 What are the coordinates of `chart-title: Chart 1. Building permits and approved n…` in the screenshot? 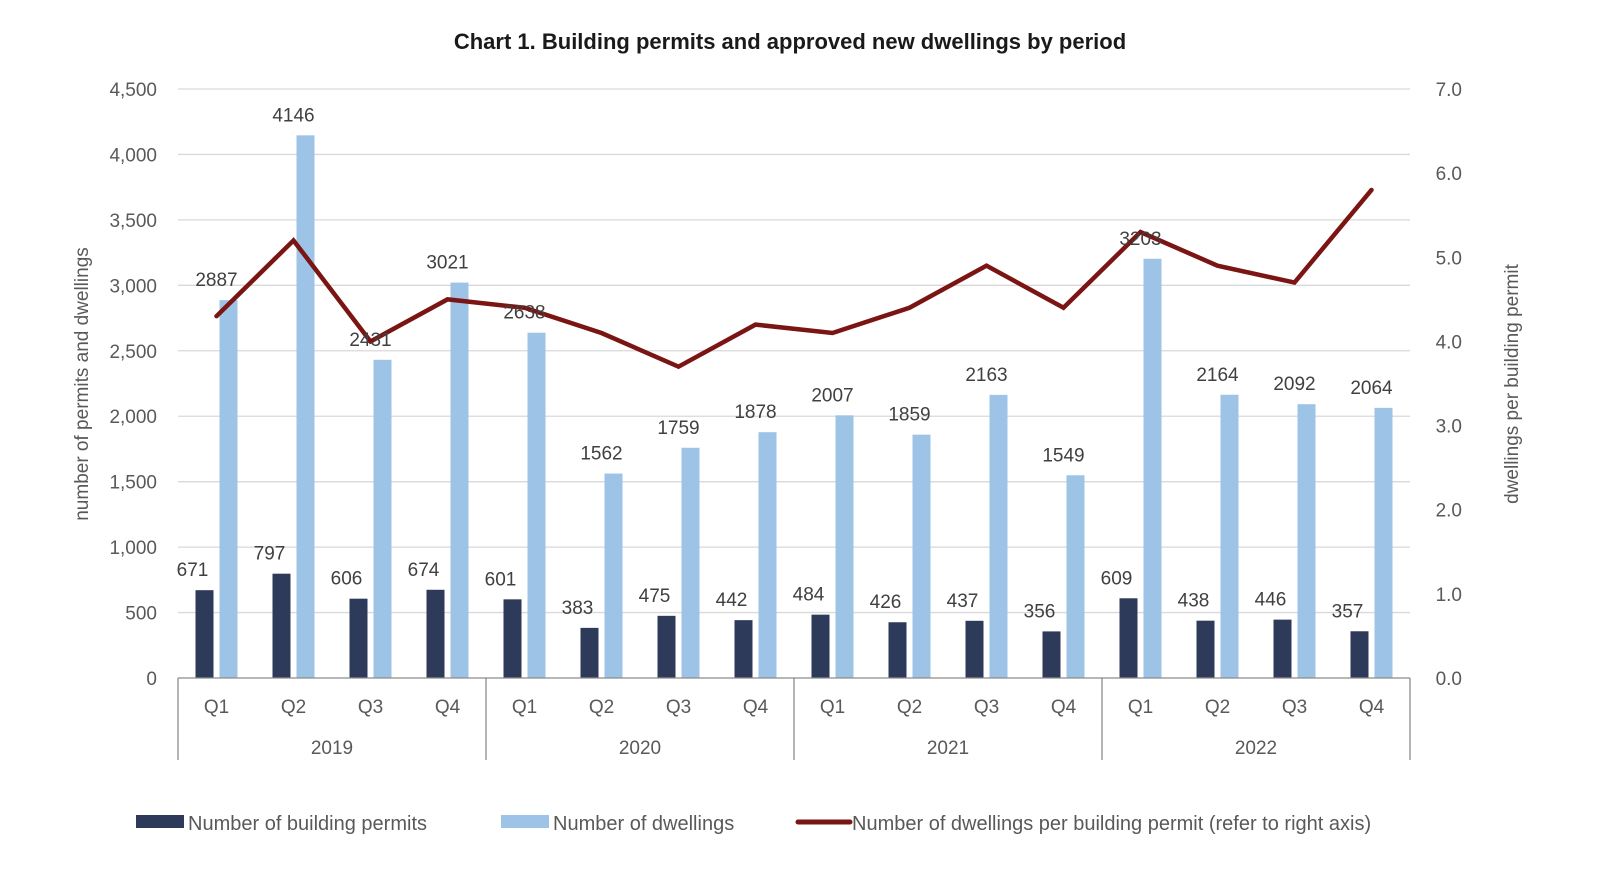 It's located at (790, 41).